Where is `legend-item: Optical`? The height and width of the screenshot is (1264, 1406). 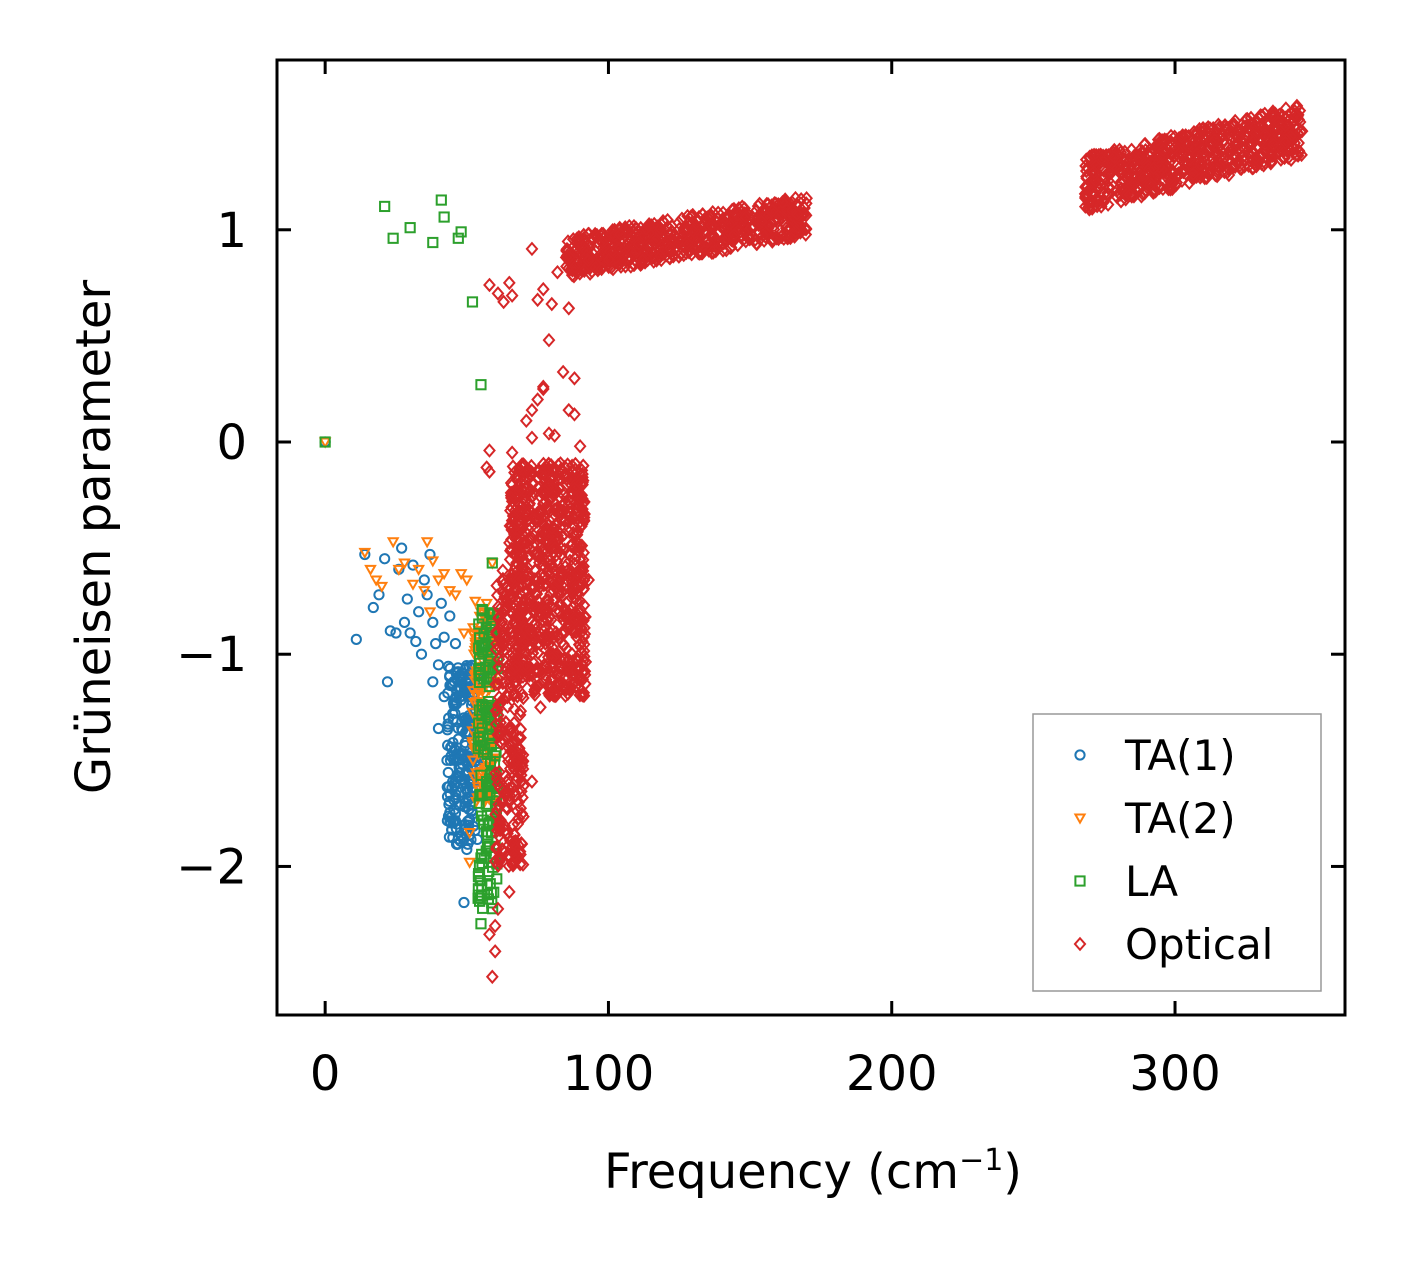 legend-item: Optical is located at coordinates (1173, 944).